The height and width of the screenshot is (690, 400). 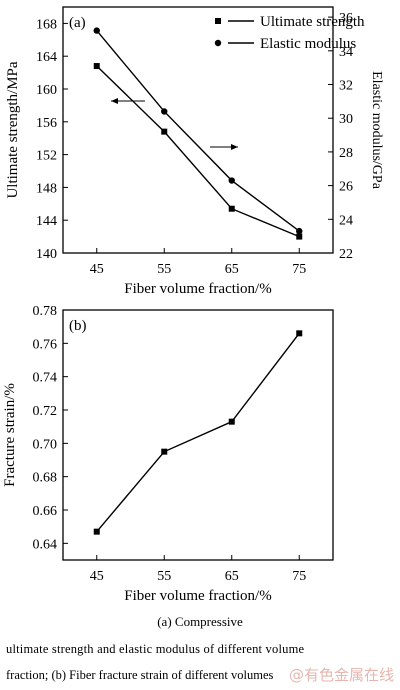 What do you see at coordinates (46, 254) in the screenshot?
I see `y-tick-label: 140` at bounding box center [46, 254].